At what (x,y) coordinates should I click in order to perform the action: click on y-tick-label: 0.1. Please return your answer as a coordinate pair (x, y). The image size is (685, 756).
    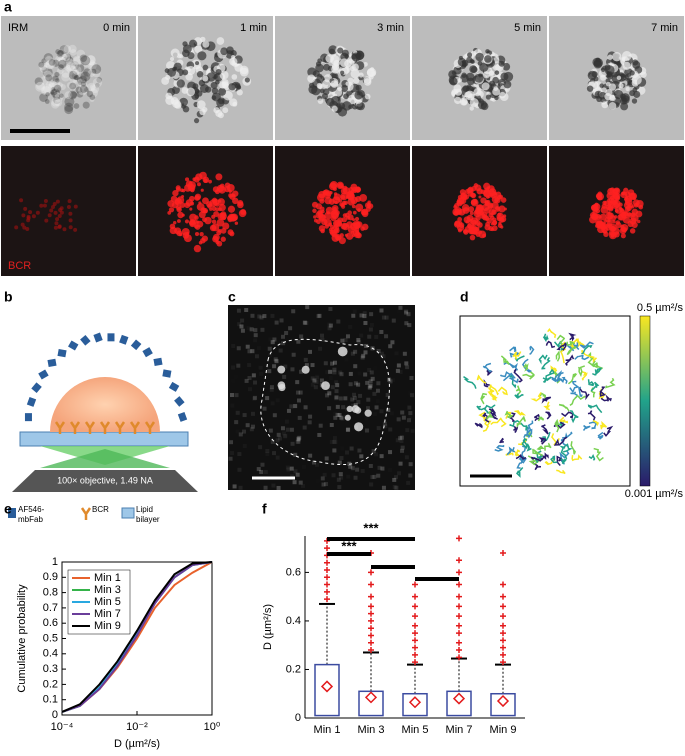
    Looking at the image, I should click on (50, 700).